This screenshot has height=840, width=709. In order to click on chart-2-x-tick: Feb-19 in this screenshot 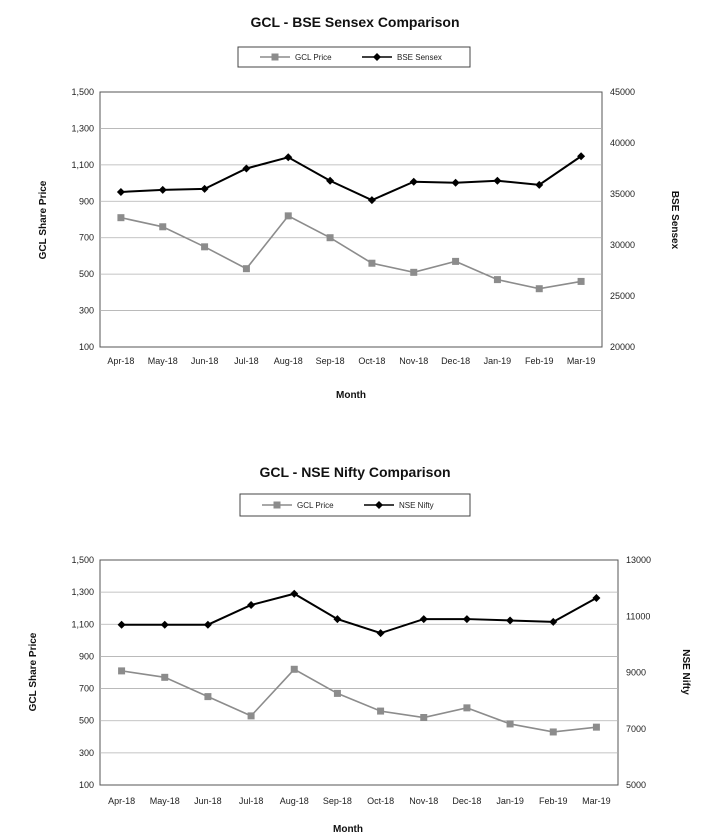, I will do `click(553, 801)`.